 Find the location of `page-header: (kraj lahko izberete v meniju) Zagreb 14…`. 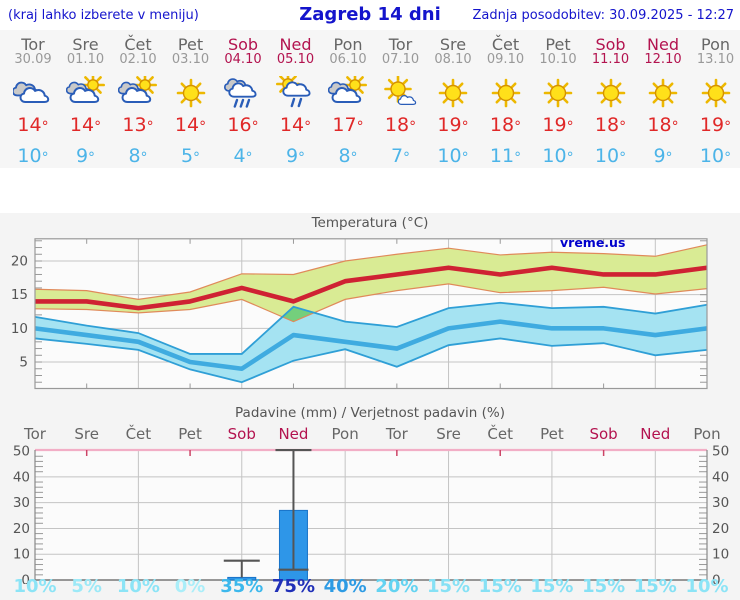

page-header: (kraj lahko izberete v meniju) Zagreb 14… is located at coordinates (370, 15).